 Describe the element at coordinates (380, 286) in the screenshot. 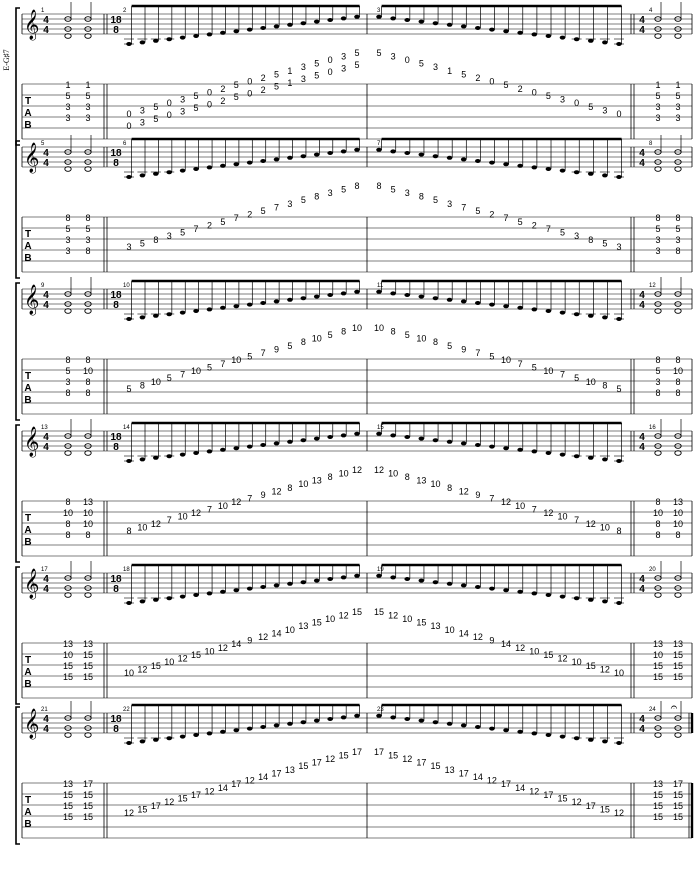

I see `measure-number: 11` at that location.